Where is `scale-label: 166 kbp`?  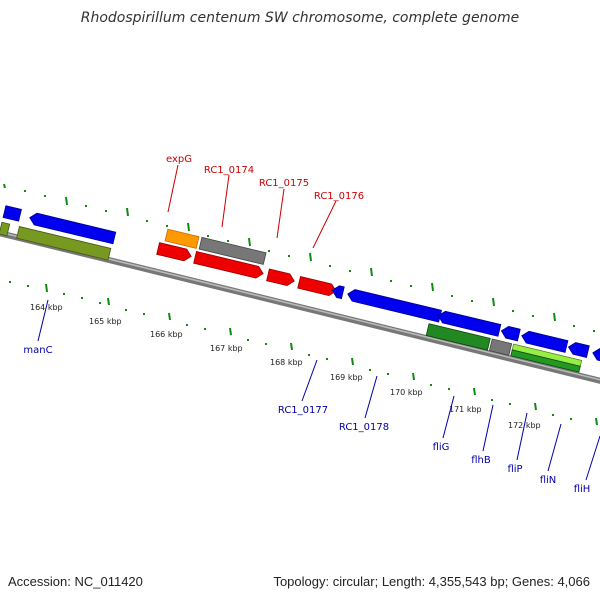
scale-label: 166 kbp is located at coordinates (166, 334).